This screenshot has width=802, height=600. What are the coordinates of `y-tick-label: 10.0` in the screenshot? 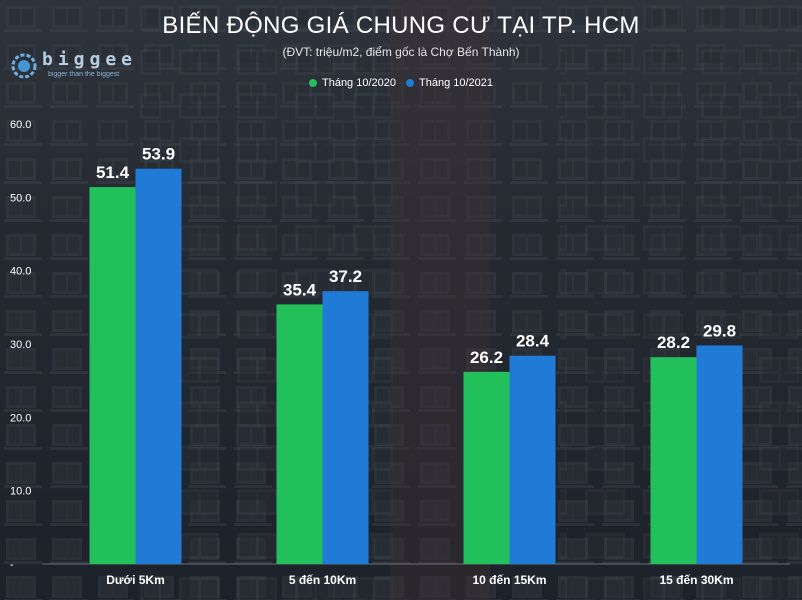 It's located at (20, 492).